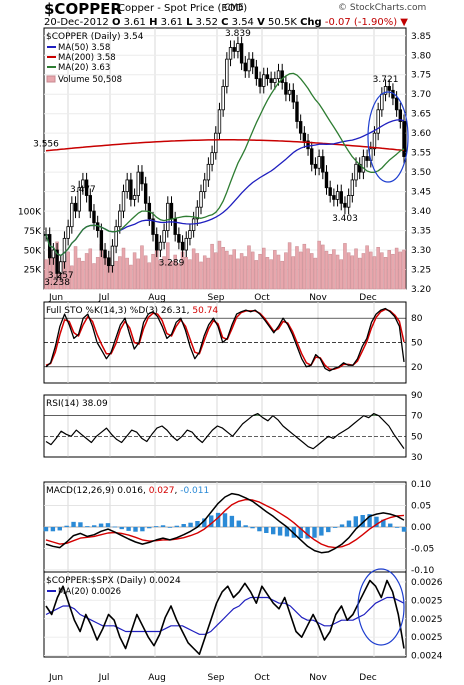 Image resolution: width=464 pixels, height=685 pixels. I want to click on price-annotation-label: 3.289, so click(172, 263).